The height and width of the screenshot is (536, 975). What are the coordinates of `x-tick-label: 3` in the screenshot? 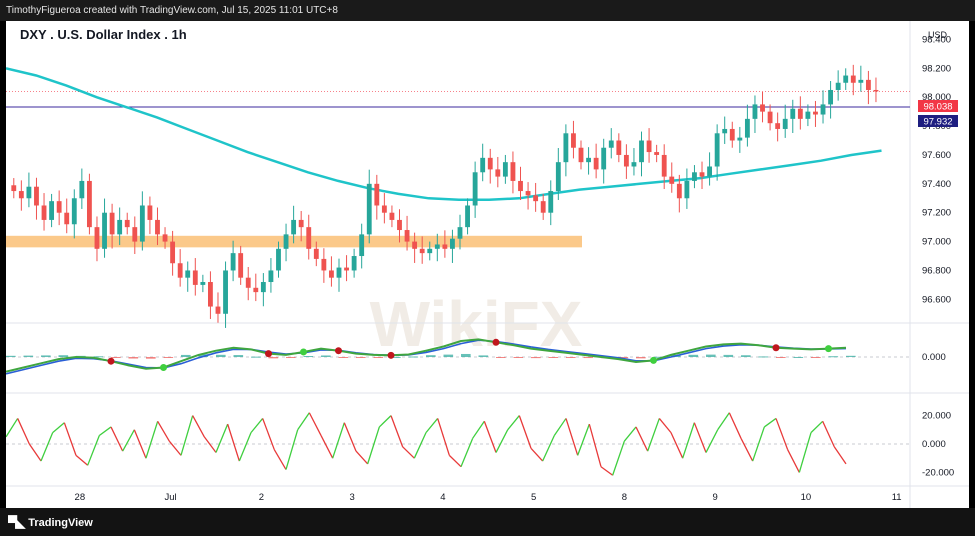 It's located at (351, 497).